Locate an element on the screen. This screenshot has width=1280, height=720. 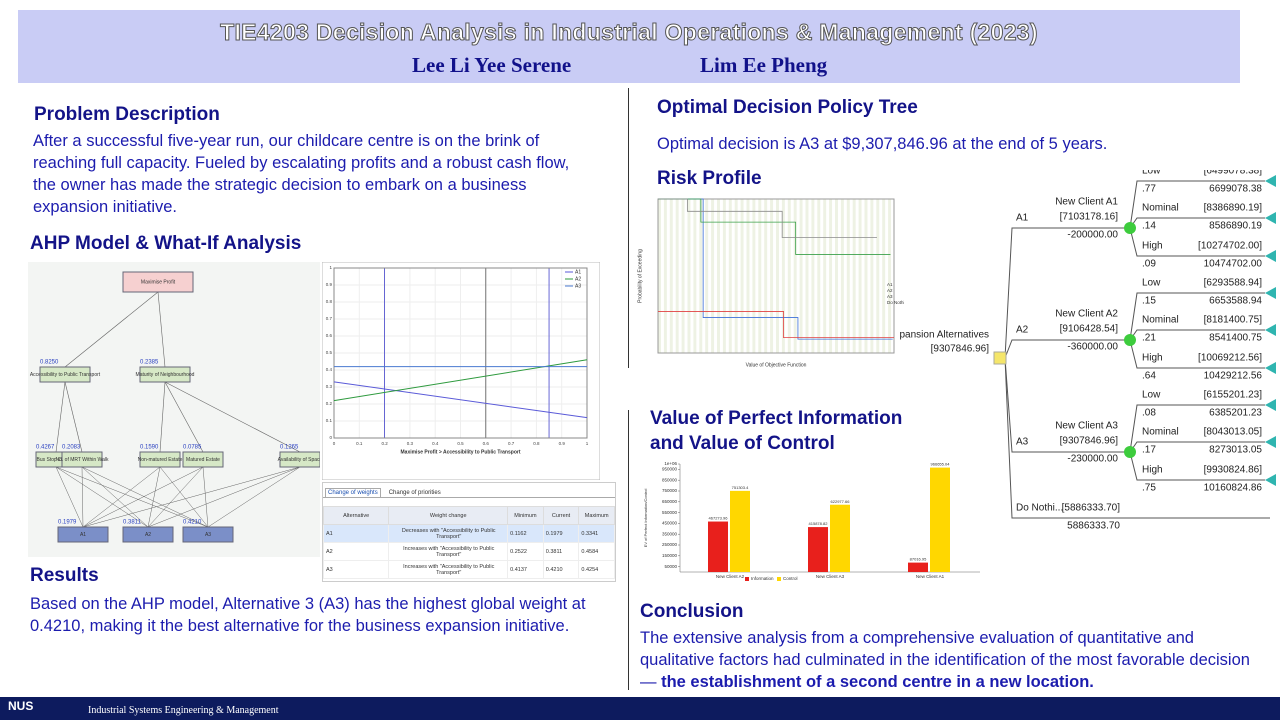
payoff: 6699078.38 is located at coordinates (1235, 189).